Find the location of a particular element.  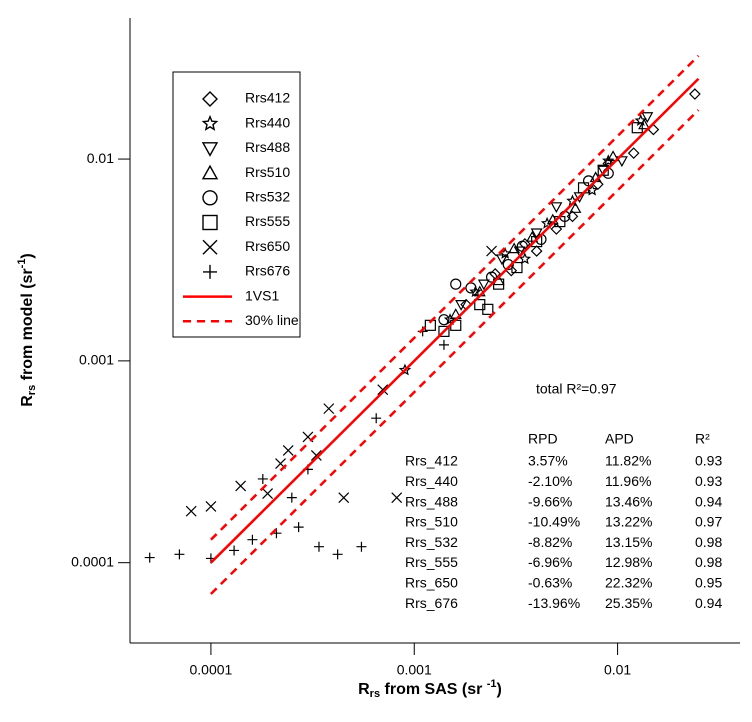

legend-label: Rrs555 is located at coordinates (267, 221).